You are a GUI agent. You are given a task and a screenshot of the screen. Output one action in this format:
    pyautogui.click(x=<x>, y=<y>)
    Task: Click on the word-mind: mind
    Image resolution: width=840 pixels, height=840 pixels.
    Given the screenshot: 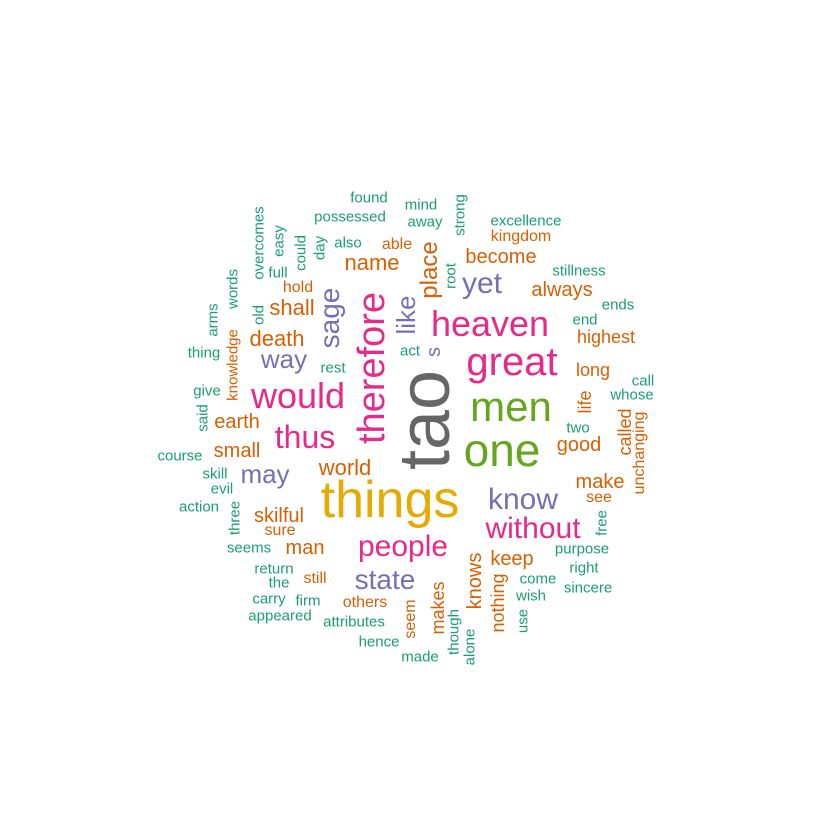 What is the action you would take?
    pyautogui.click(x=421, y=205)
    